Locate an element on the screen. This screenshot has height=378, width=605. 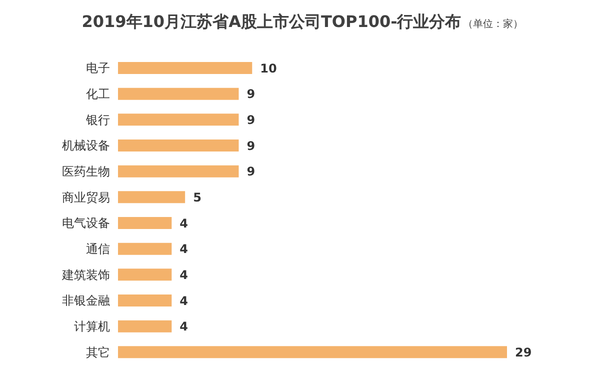
chart-subtitle: （单位：家） is located at coordinates (493, 24).